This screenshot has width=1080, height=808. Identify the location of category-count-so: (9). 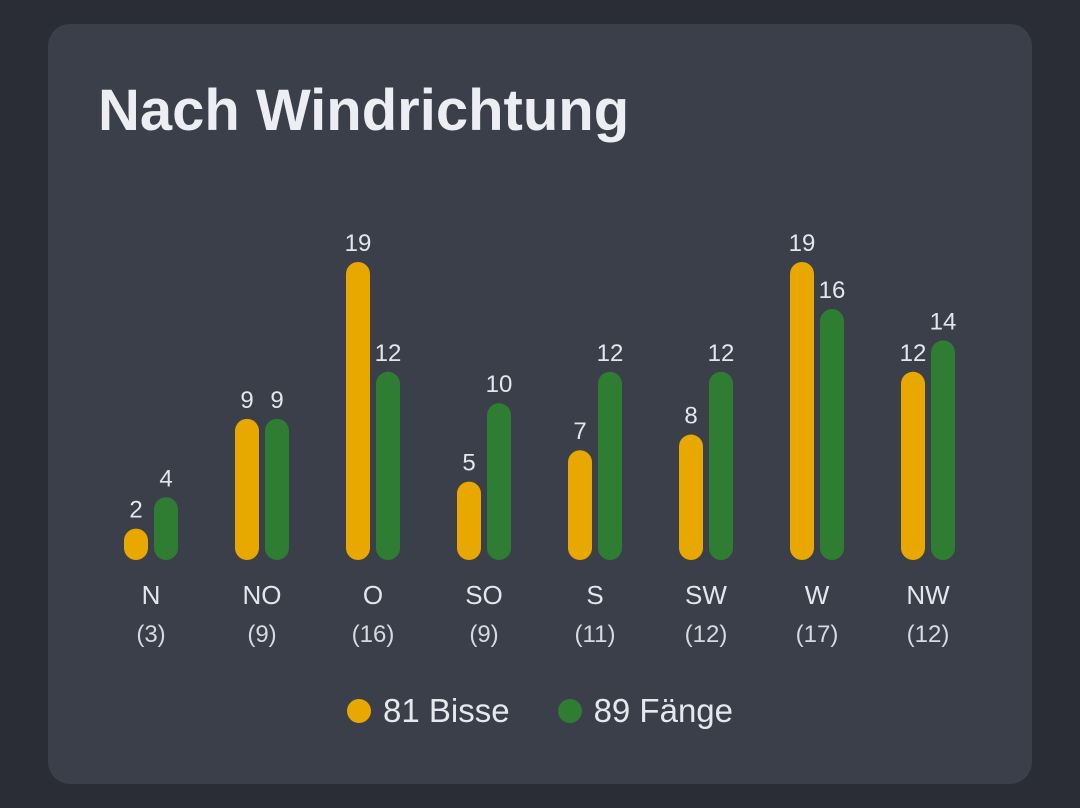
(483, 634).